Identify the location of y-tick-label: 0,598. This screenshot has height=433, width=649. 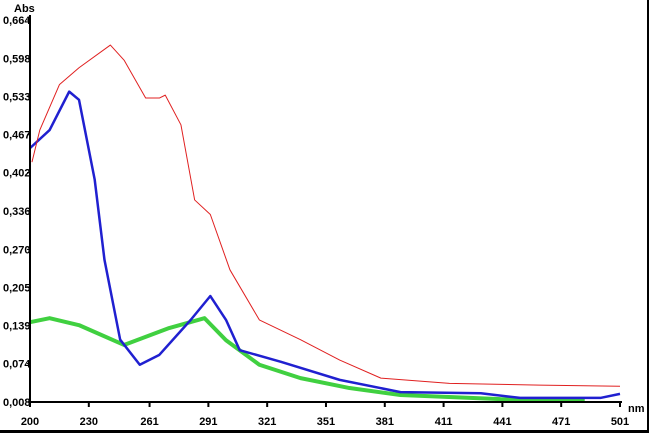
(17, 59).